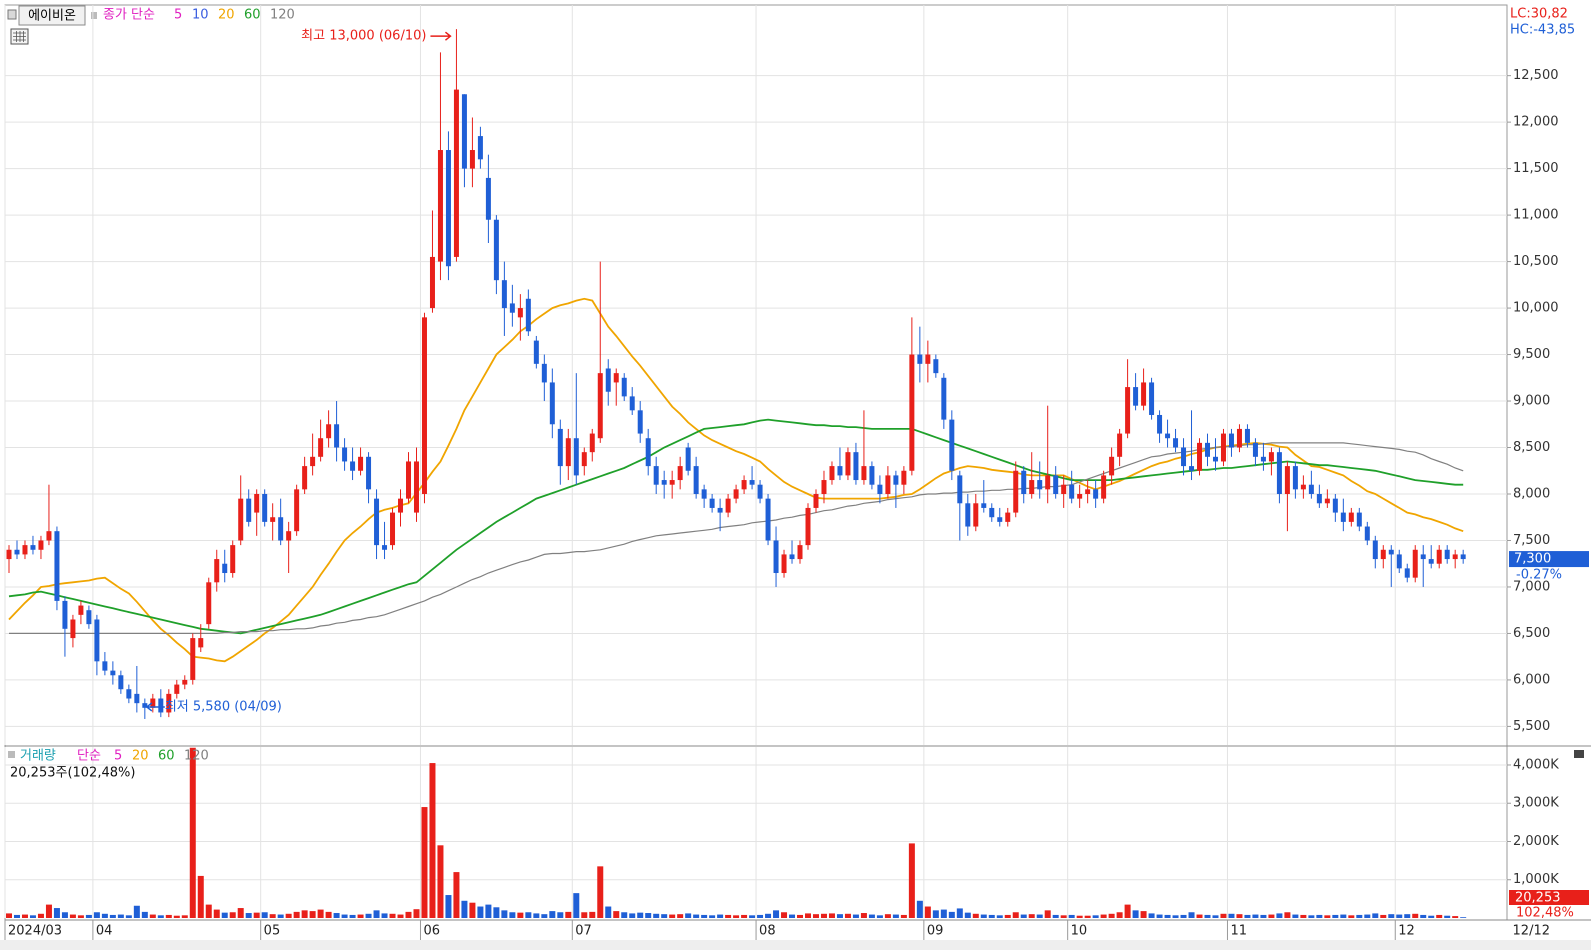  What do you see at coordinates (72, 773) in the screenshot?
I see `volume-summary: 20,253주(102,48%)` at bounding box center [72, 773].